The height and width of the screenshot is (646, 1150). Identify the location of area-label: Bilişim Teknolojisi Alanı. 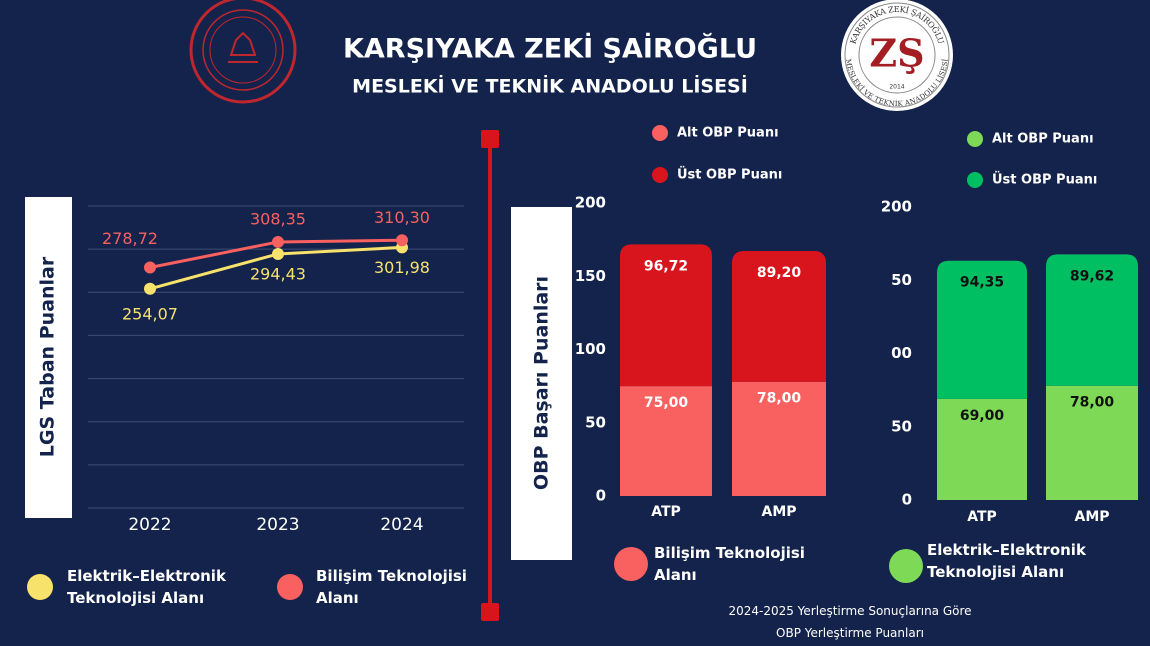
(729, 564).